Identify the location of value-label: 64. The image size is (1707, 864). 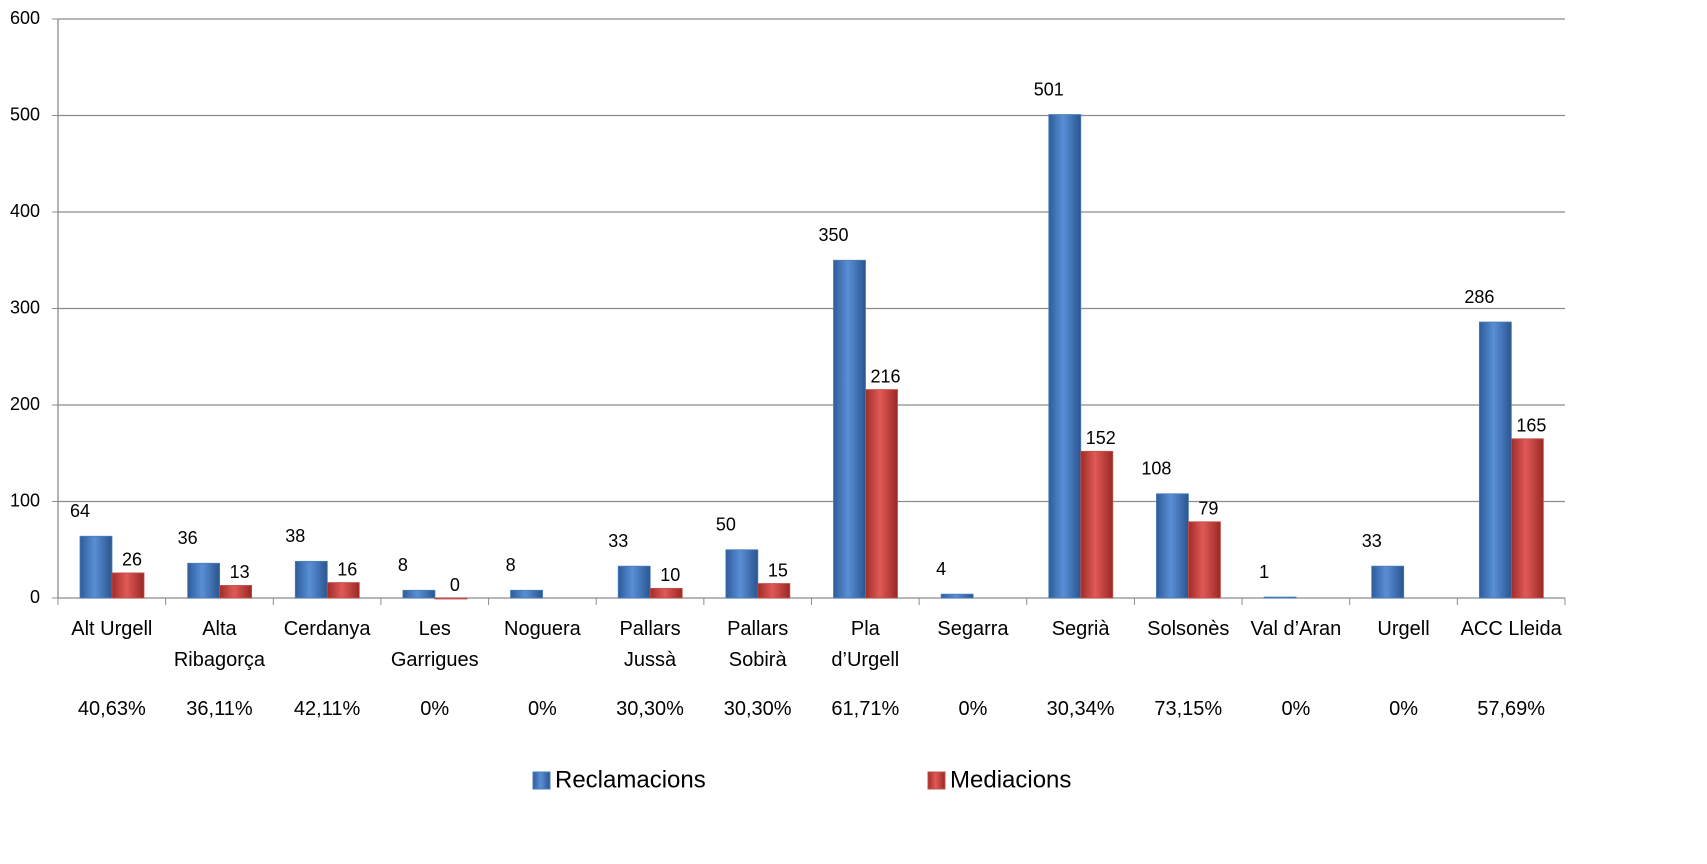
(80, 511).